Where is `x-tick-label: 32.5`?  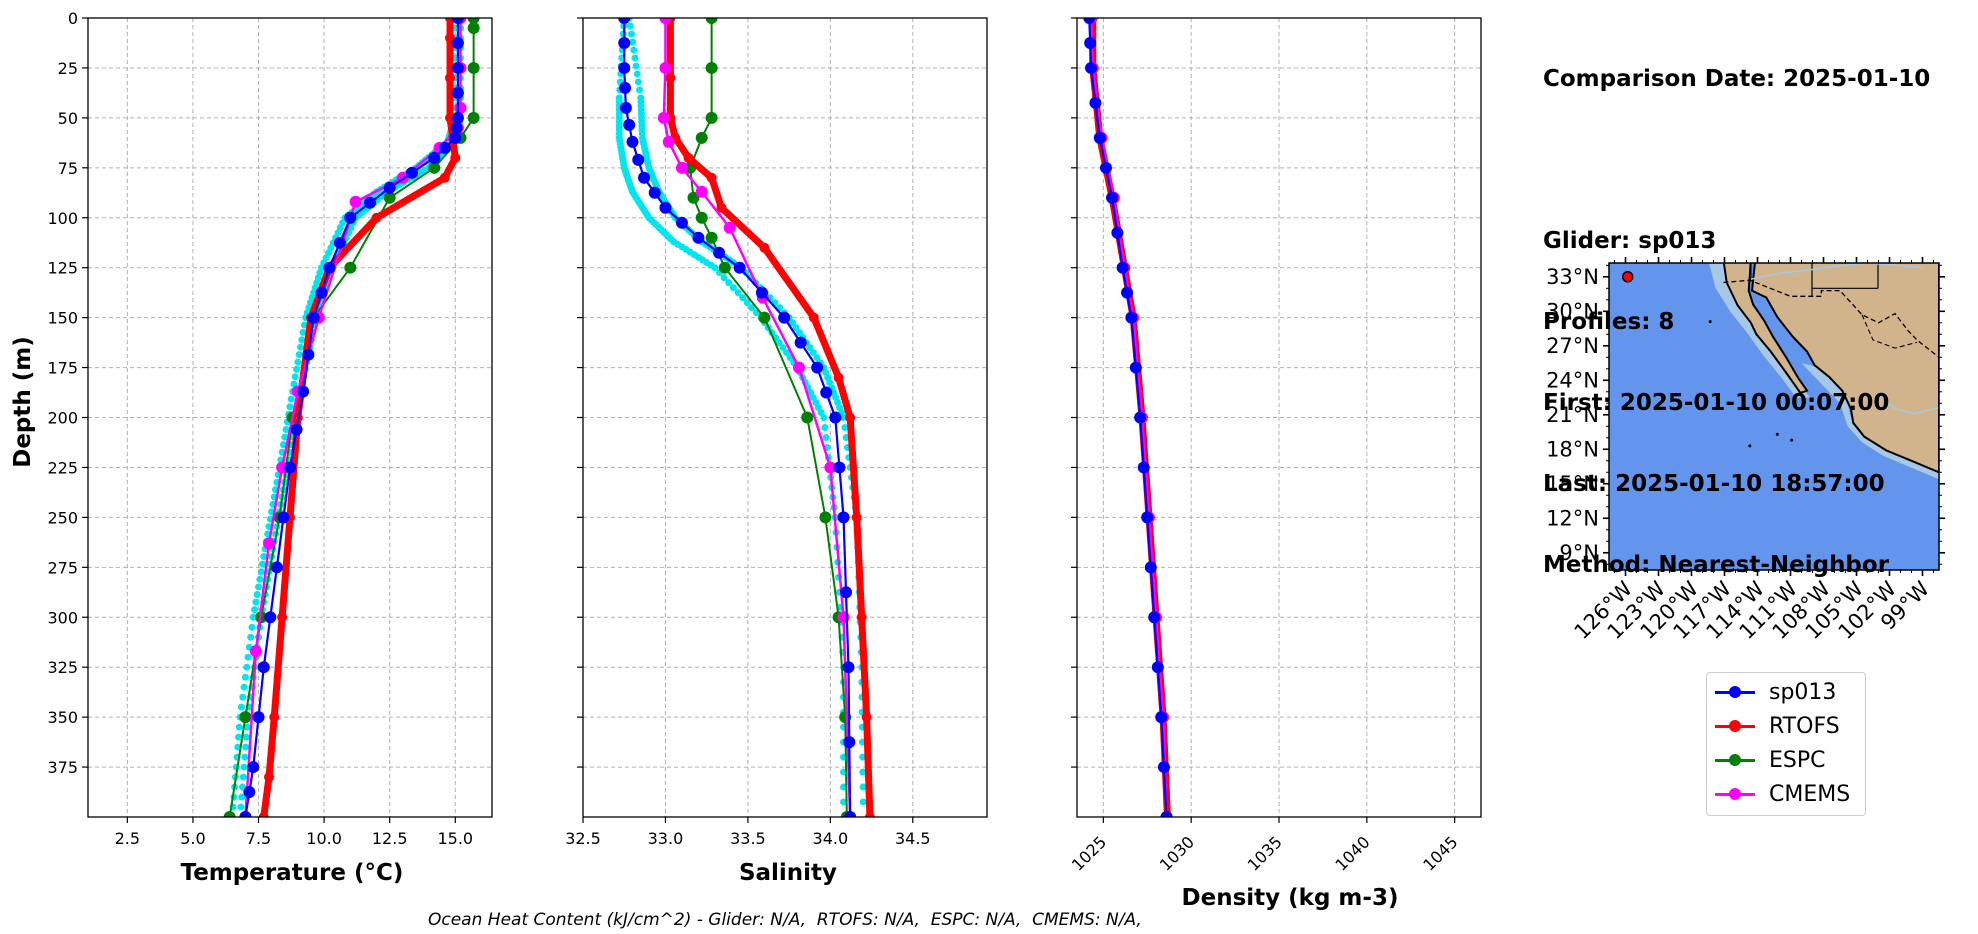 x-tick-label: 32.5 is located at coordinates (583, 838).